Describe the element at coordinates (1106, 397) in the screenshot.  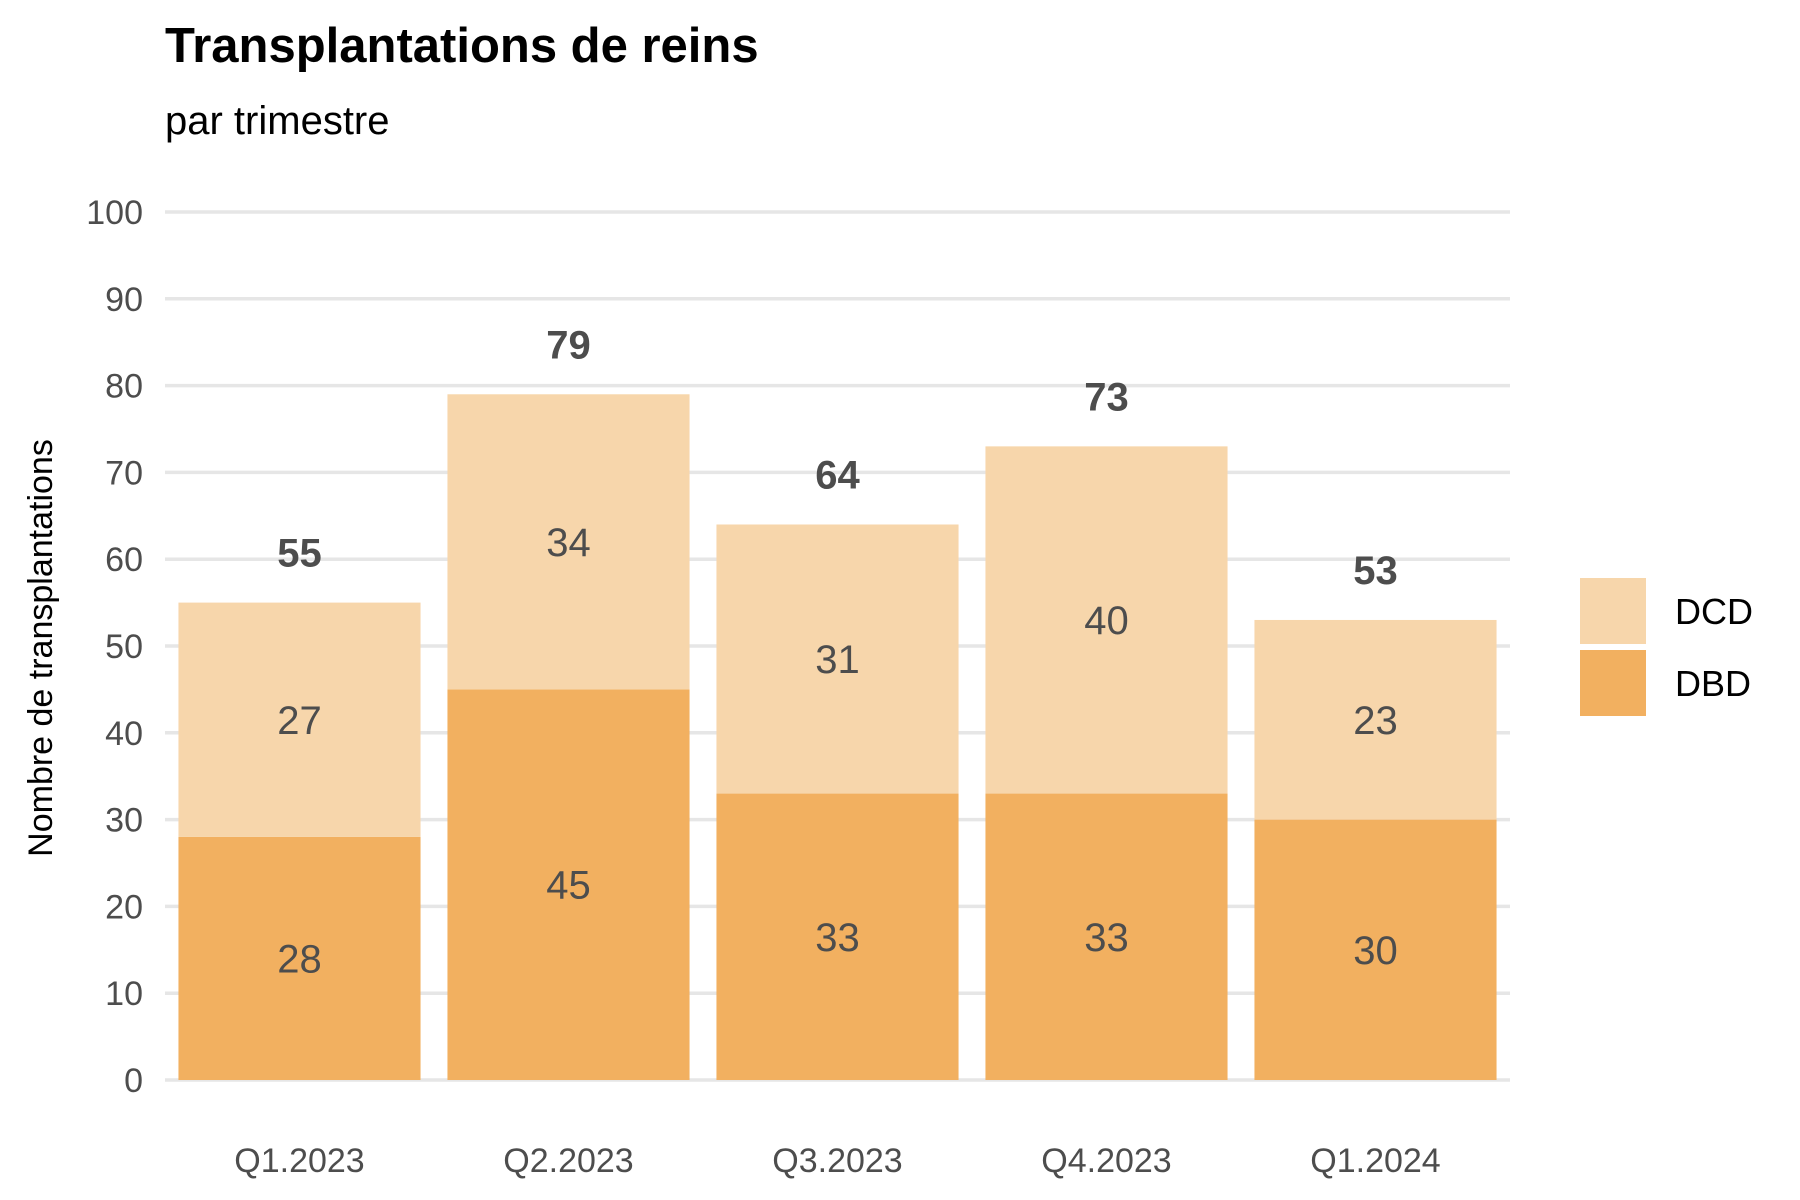
I see `total-label-Q4.2023: 73` at that location.